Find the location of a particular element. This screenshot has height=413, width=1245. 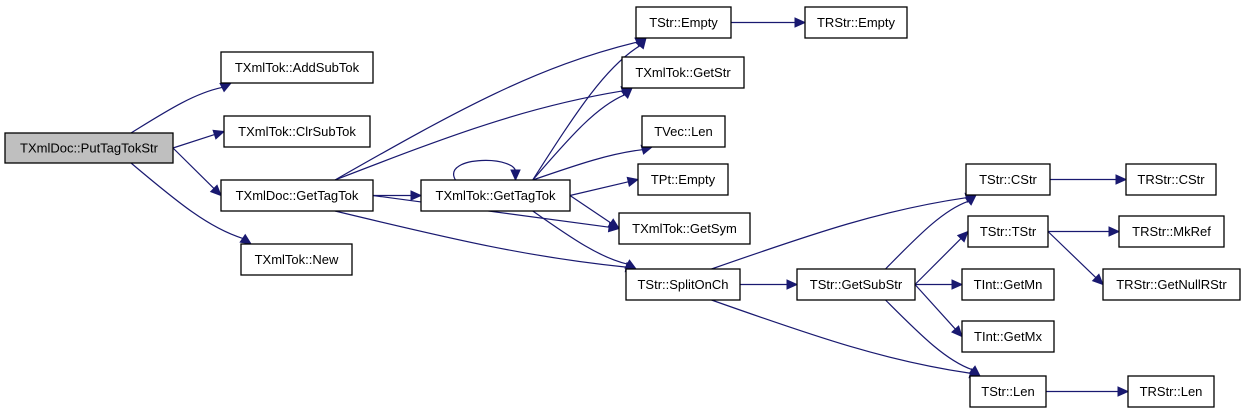

node-txmldoc-gettagtok: TXmlDoc::GetTagTok is located at coordinates (297, 195).